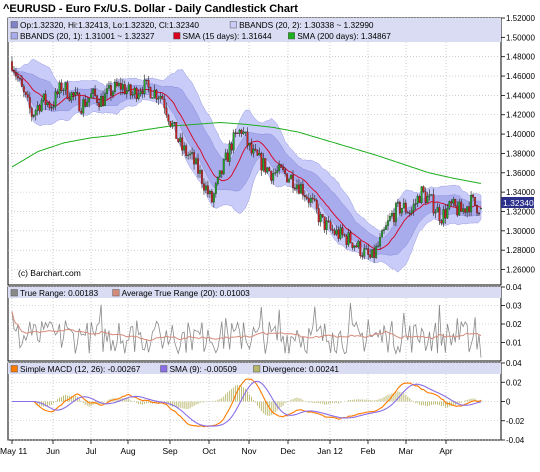 This screenshot has height=472, width=540. Describe the element at coordinates (520, 57) in the screenshot. I see `price-tick-label: 1.48000` at that location.